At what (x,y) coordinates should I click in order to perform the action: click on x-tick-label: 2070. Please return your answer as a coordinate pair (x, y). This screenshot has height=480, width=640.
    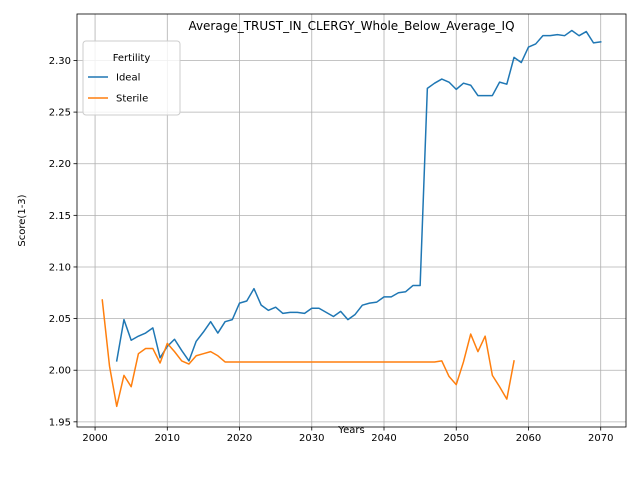
    Looking at the image, I should click on (600, 438).